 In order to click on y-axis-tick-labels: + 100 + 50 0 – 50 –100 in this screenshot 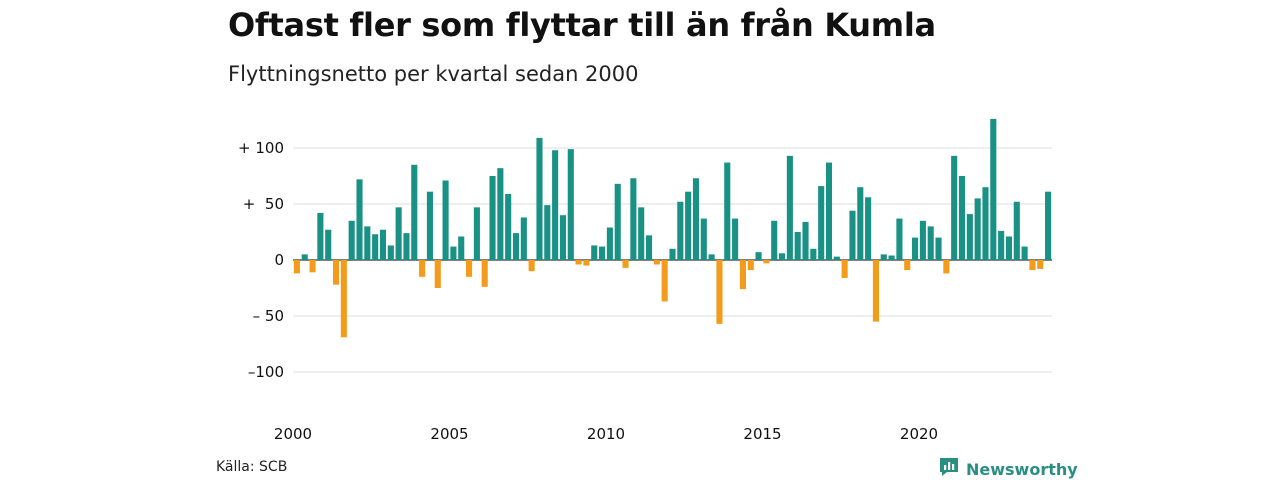, I will do `click(261, 260)`.